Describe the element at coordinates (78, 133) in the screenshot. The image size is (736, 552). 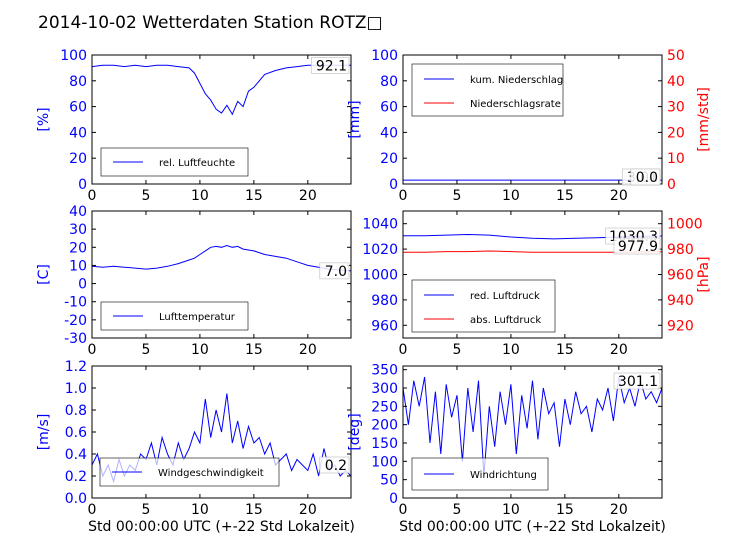
I see `y-tick-label: 40` at that location.